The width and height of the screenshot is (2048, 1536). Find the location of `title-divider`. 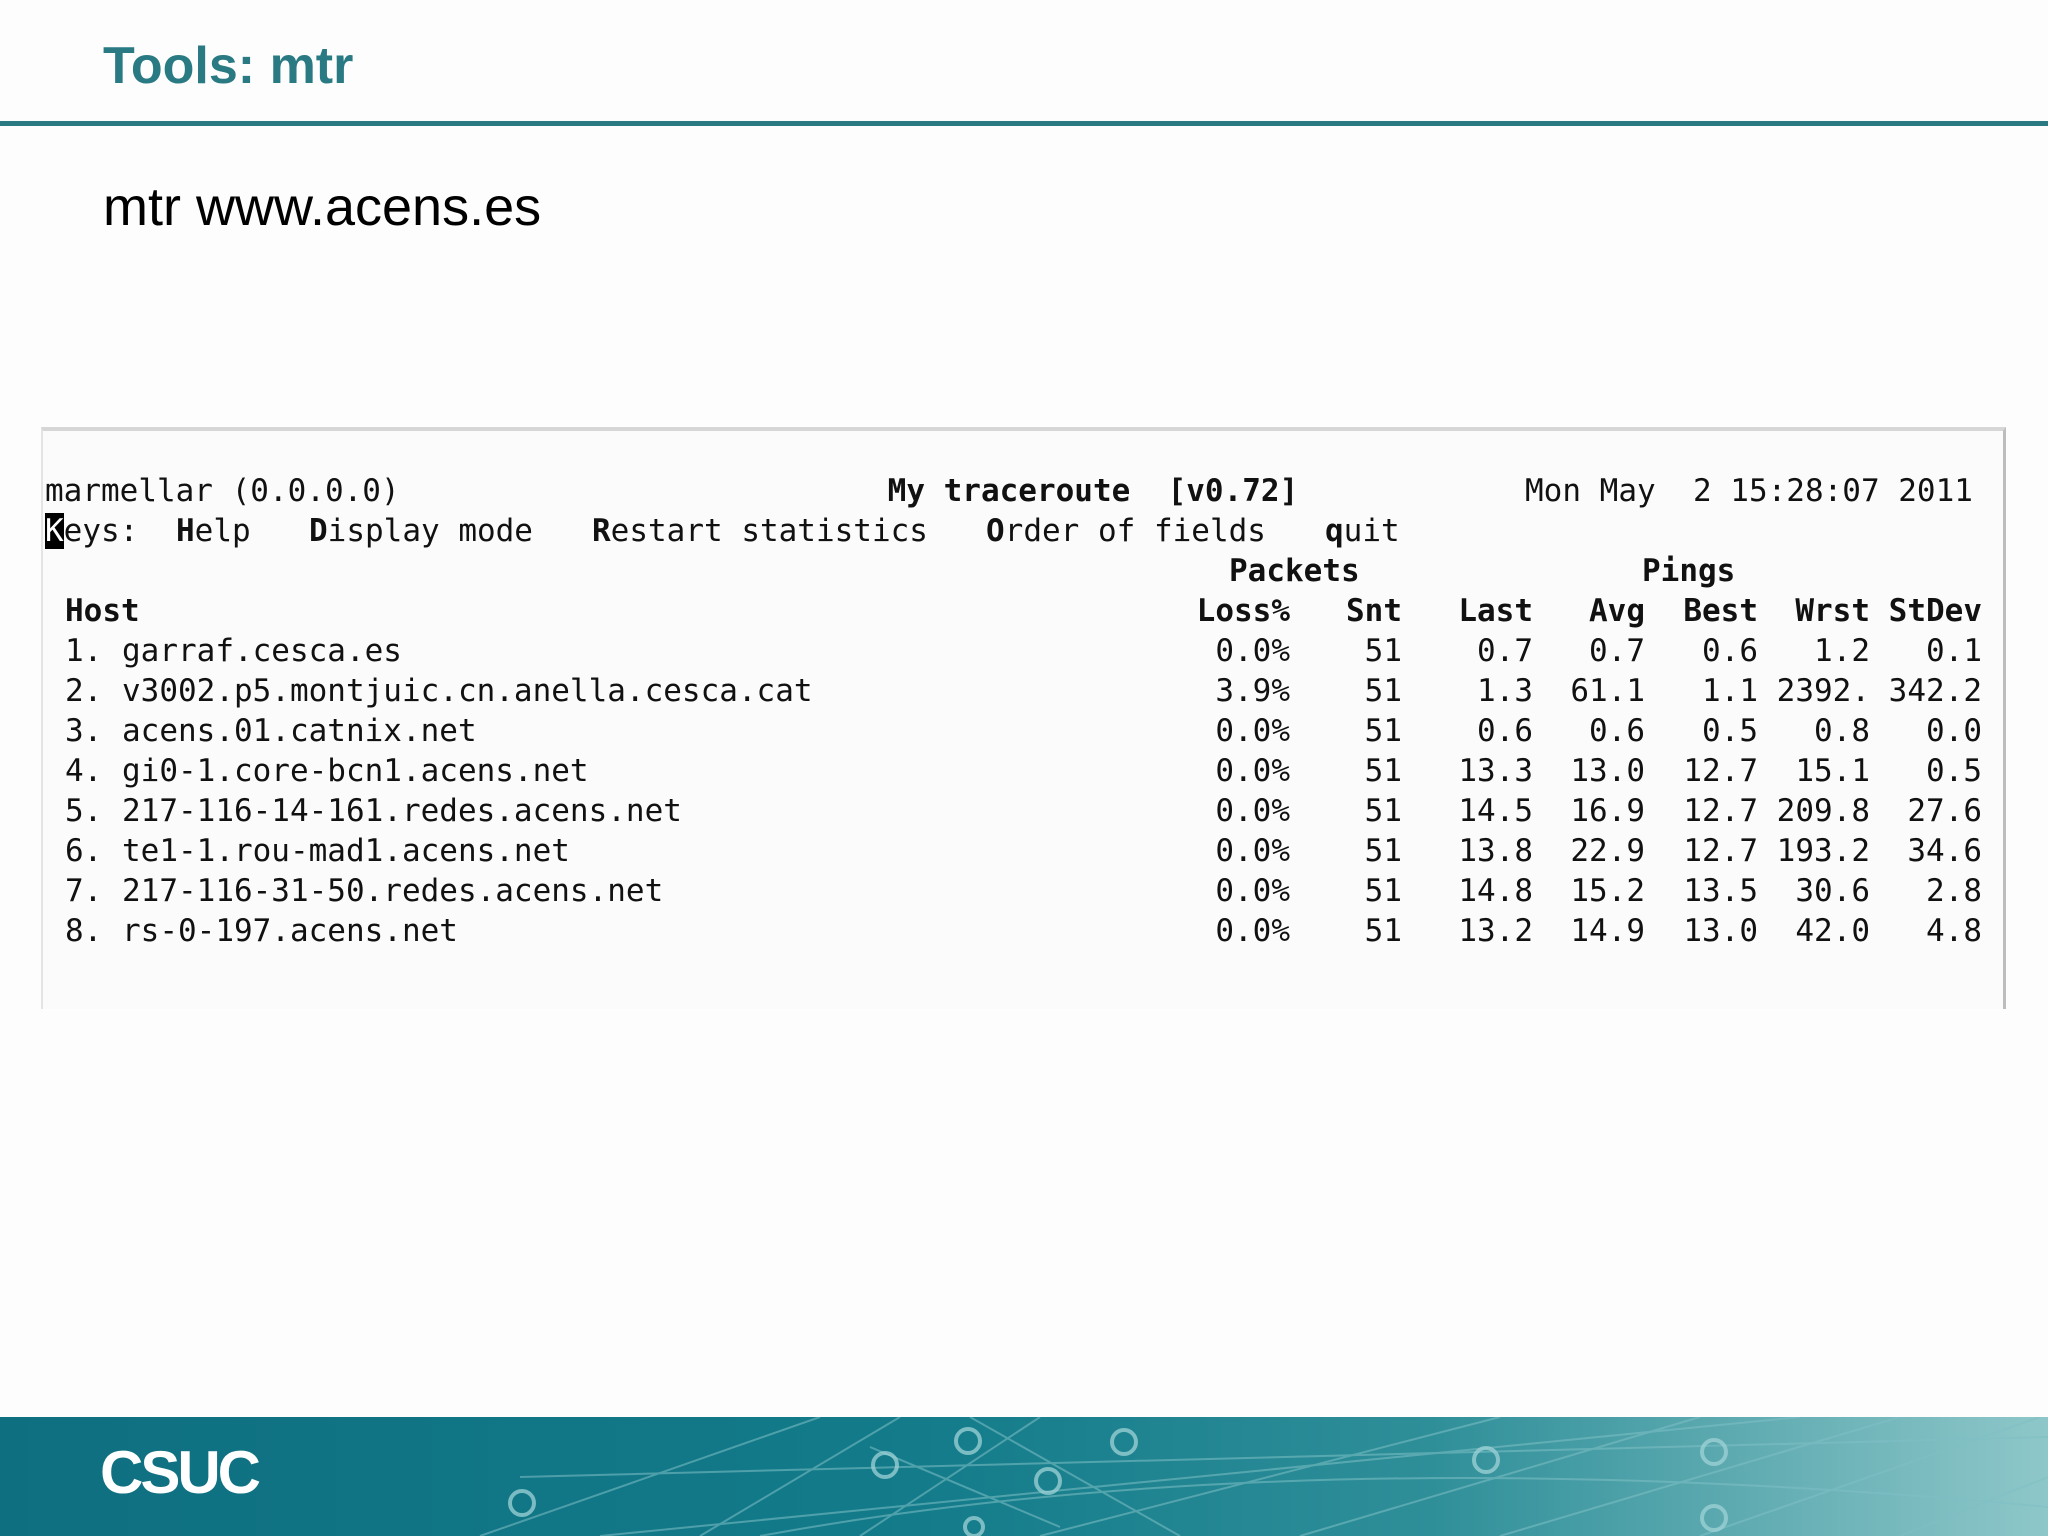

title-divider is located at coordinates (1024, 123).